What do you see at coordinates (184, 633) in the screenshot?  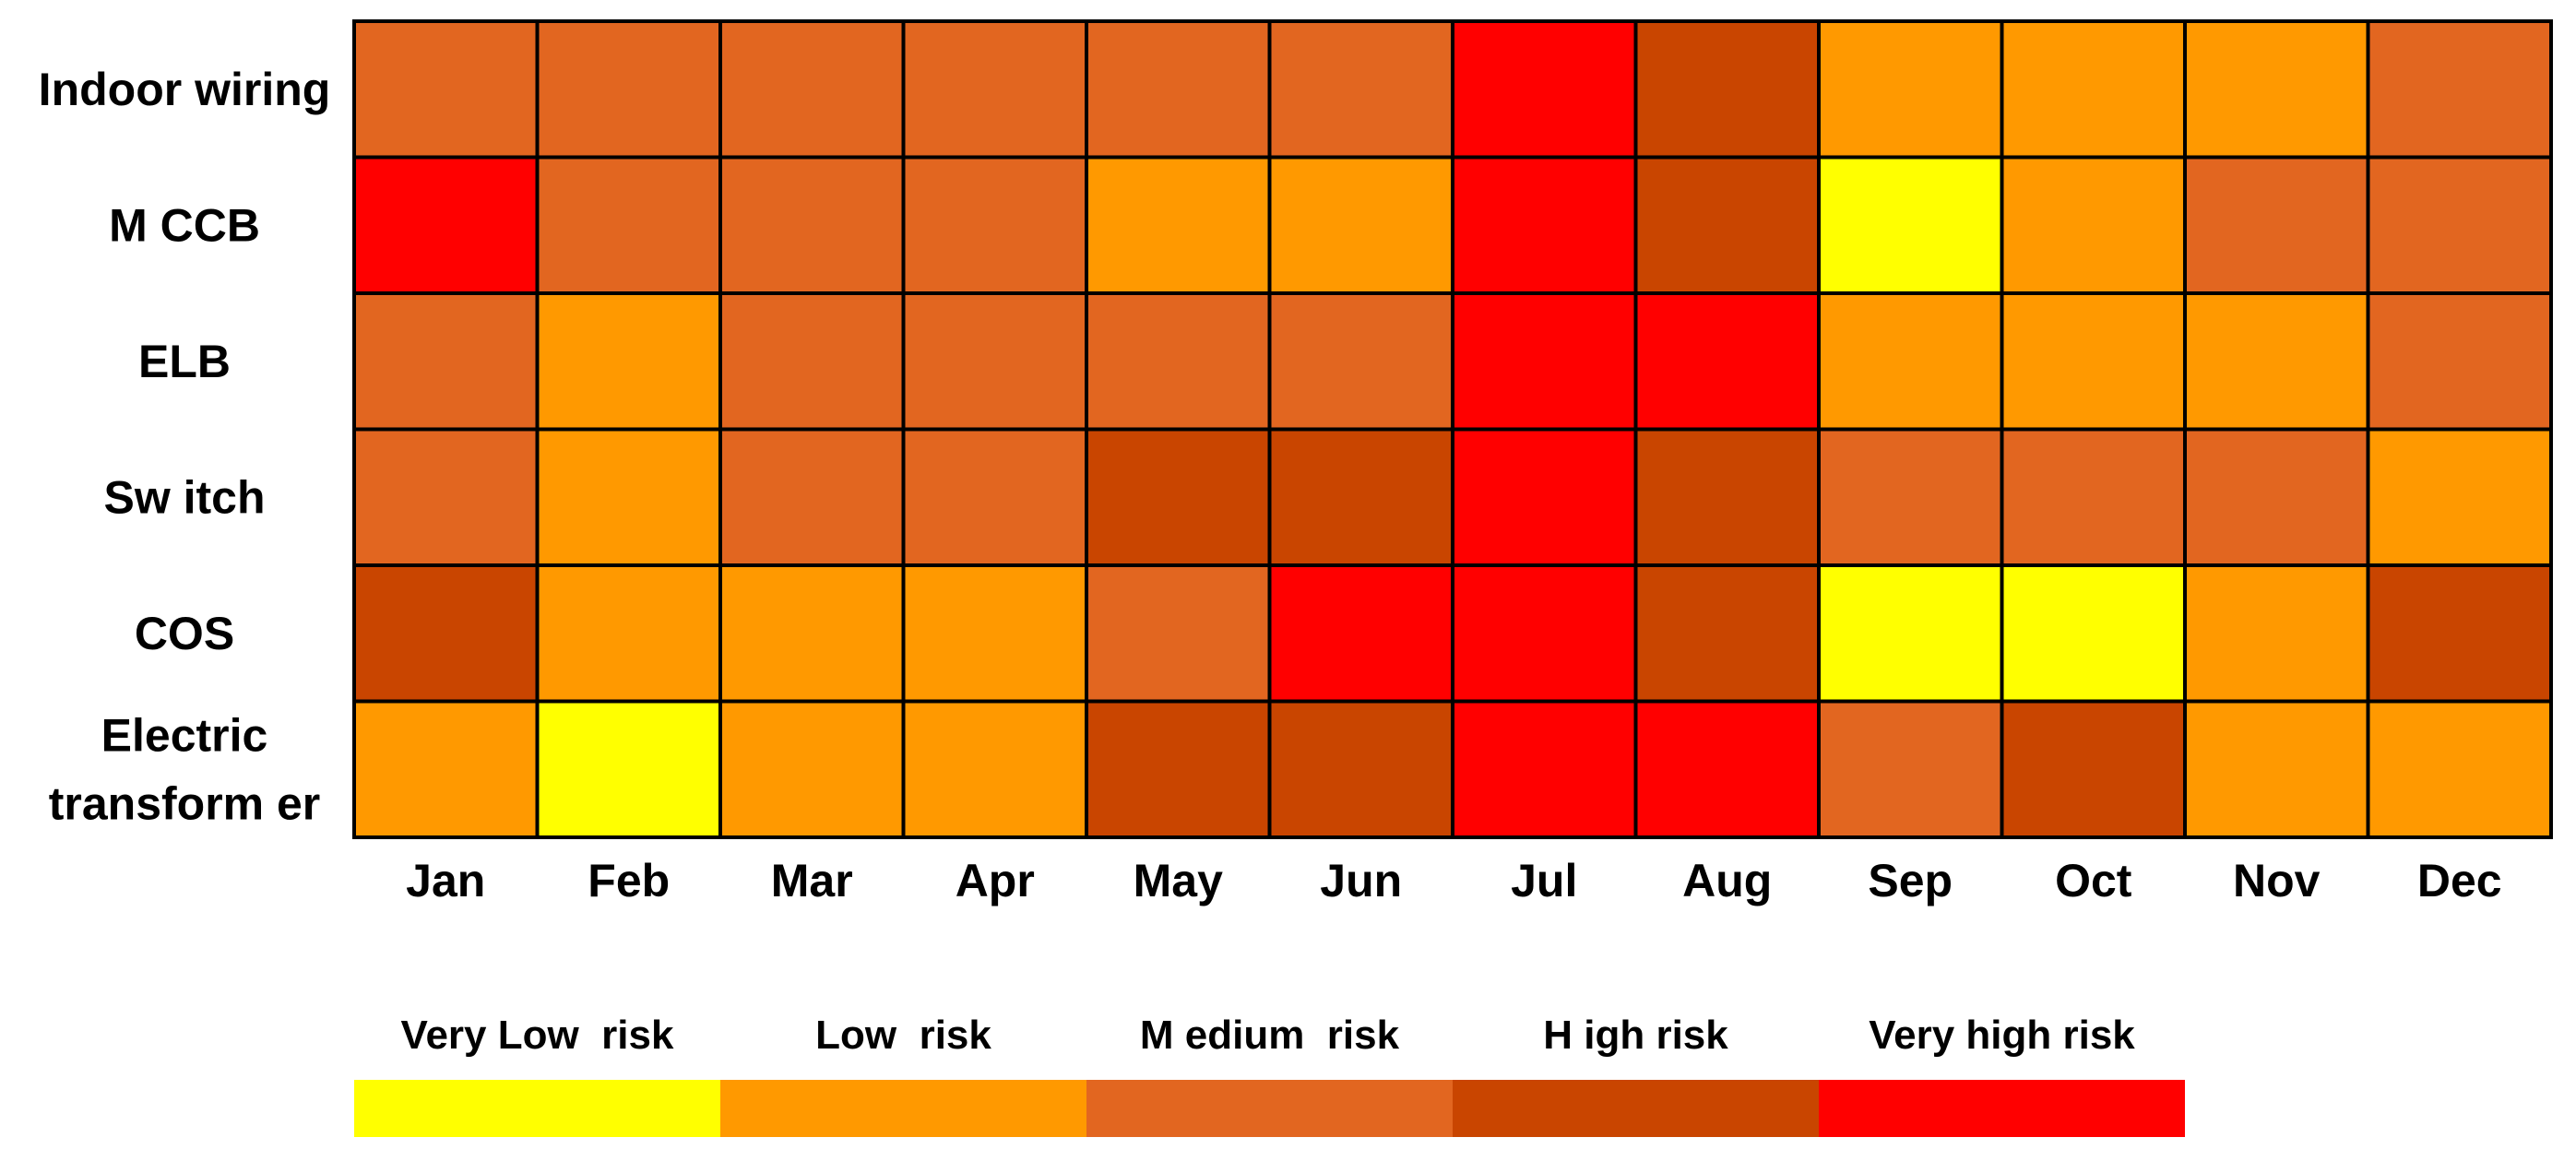 I see `row-label: COS` at bounding box center [184, 633].